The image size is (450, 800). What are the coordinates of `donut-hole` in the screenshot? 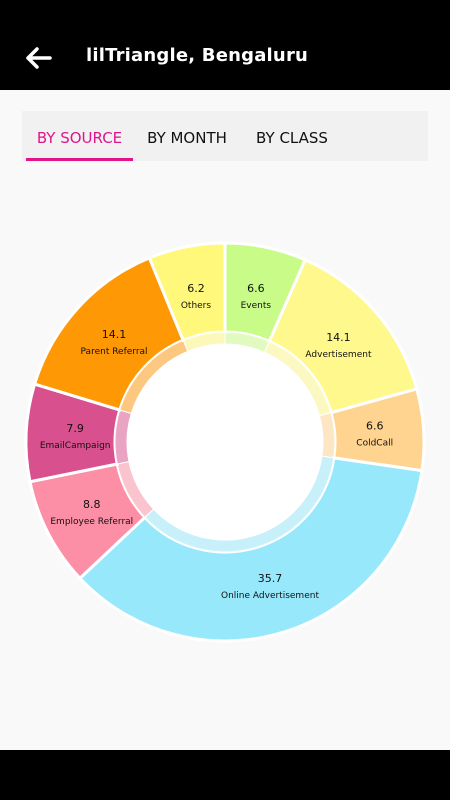 It's located at (225, 442).